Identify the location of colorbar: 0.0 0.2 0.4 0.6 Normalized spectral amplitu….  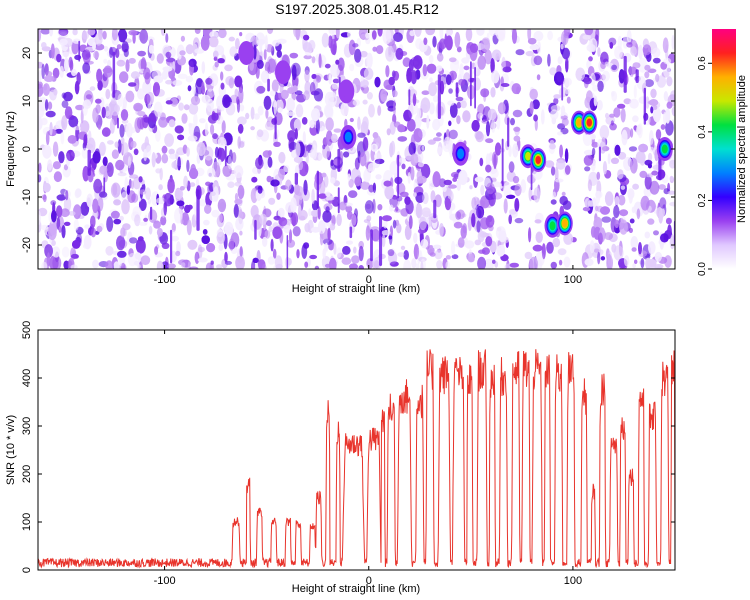
(722, 152).